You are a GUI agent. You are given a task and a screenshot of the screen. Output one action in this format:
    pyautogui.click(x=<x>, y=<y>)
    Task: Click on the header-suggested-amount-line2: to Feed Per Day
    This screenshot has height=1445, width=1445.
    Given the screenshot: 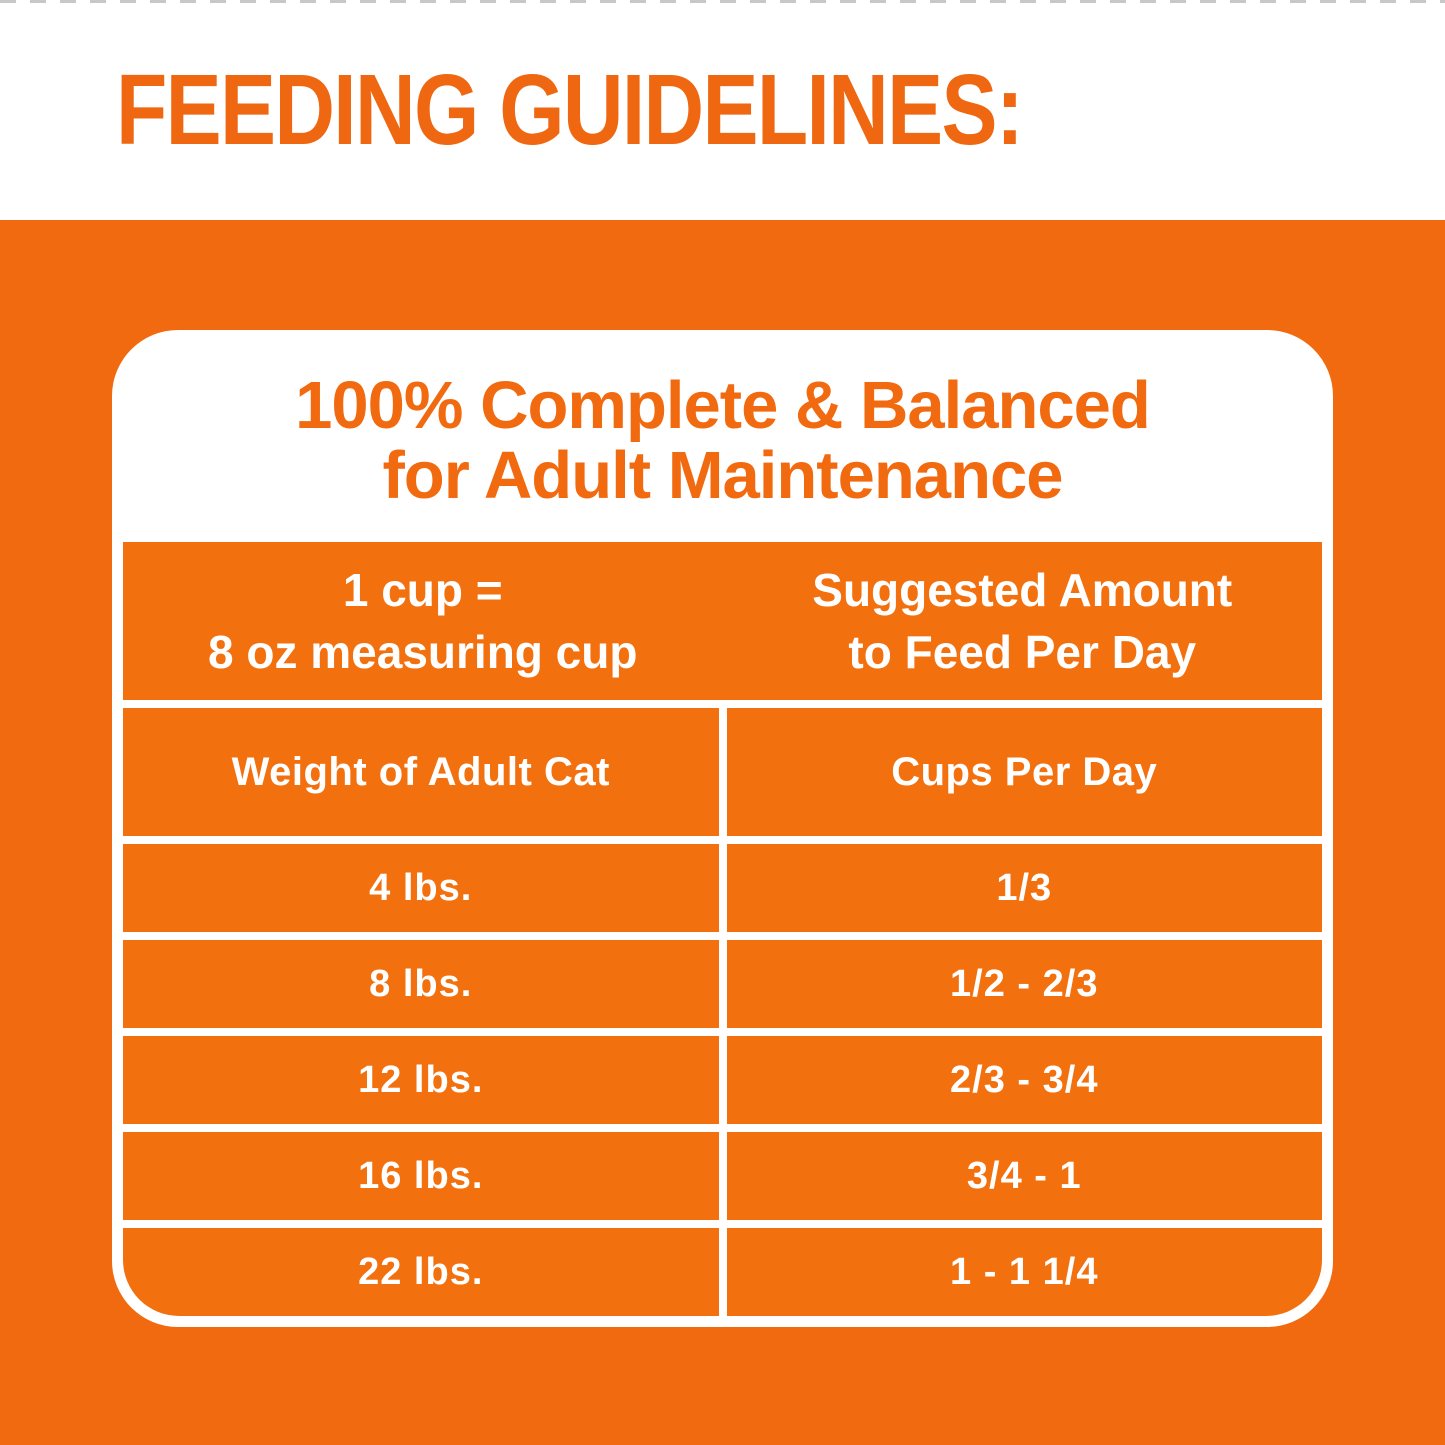 What is the action you would take?
    pyautogui.click(x=1022, y=652)
    